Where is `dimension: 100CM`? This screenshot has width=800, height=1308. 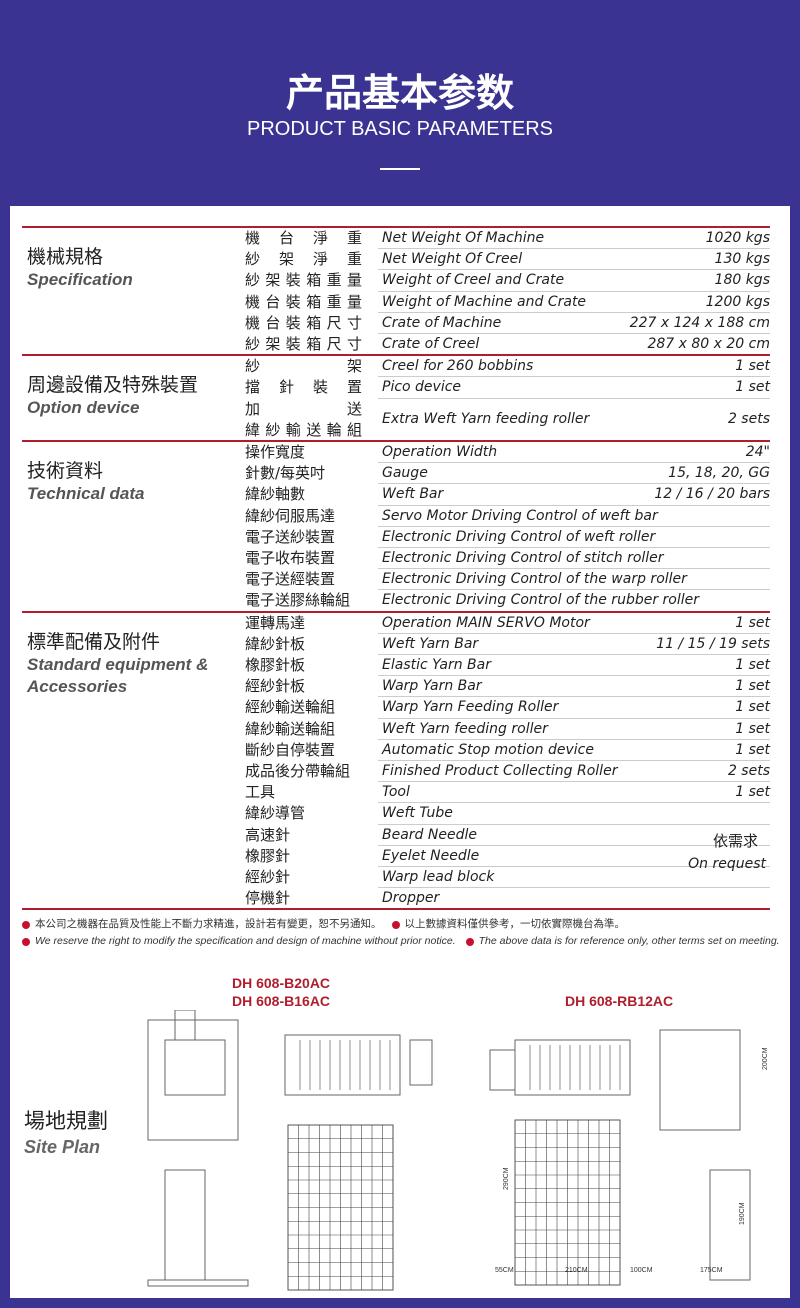
dimension: 100CM is located at coordinates (641, 1270).